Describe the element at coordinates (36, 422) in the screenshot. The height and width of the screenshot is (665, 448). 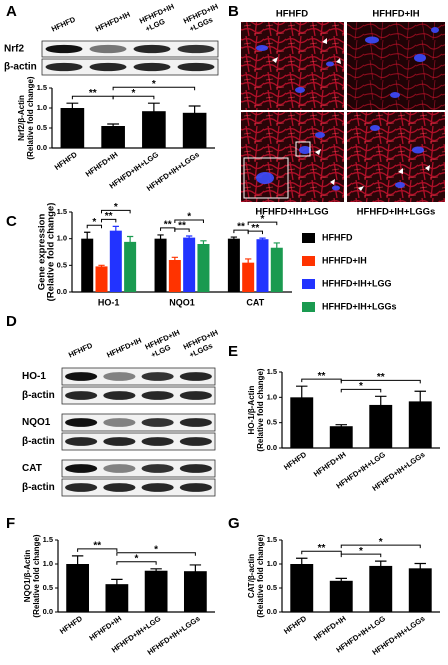
I see `blot-row-label: NQO1` at that location.